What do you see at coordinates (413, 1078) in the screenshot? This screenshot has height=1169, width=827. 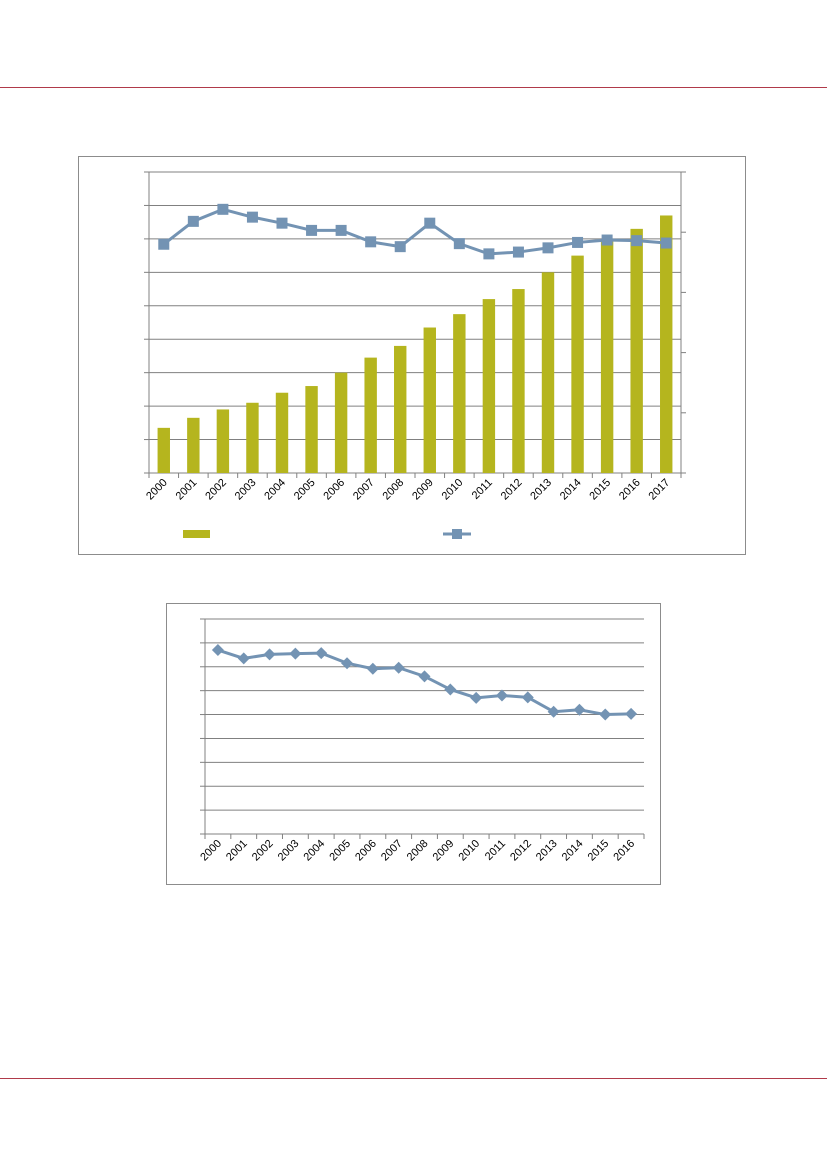 I see `footer-rule` at bounding box center [413, 1078].